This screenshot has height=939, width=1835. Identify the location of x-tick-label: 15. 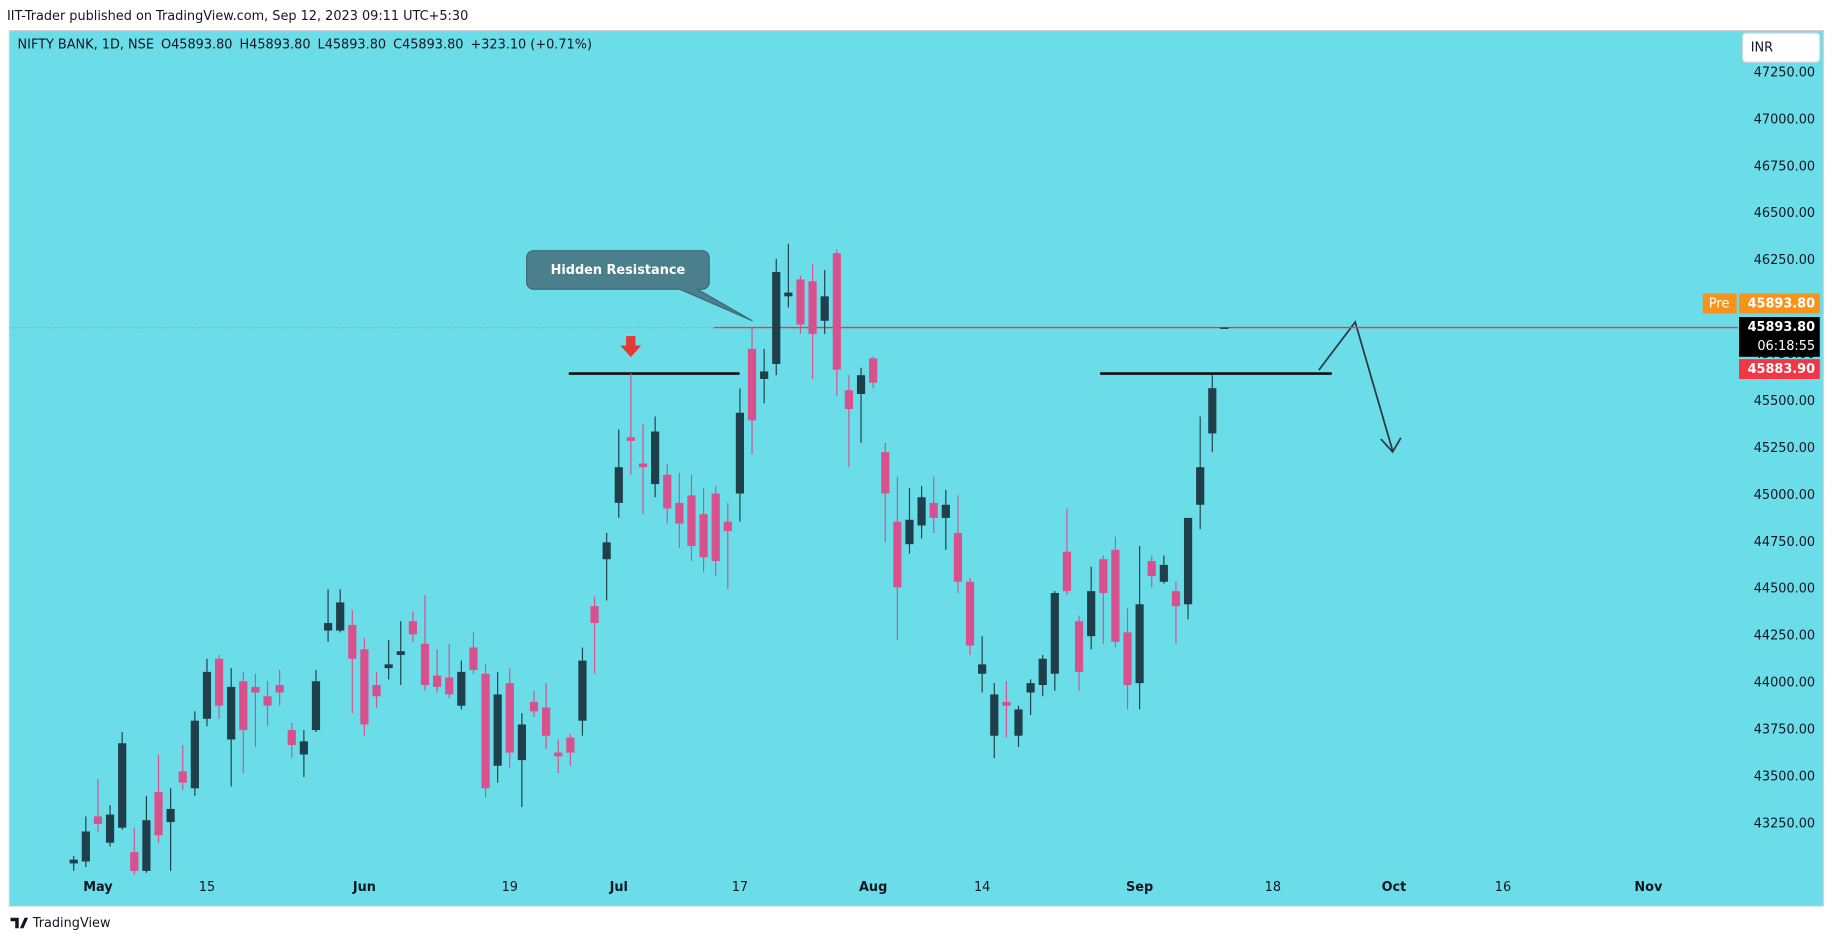
(207, 887).